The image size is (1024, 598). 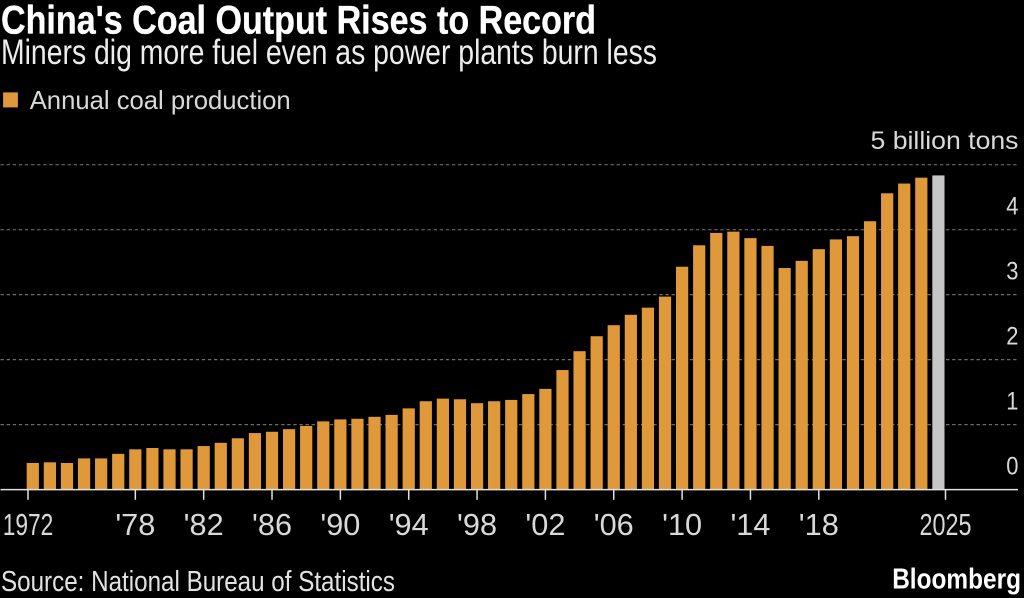 What do you see at coordinates (28, 524) in the screenshot?
I see `svg-text: 1972` at bounding box center [28, 524].